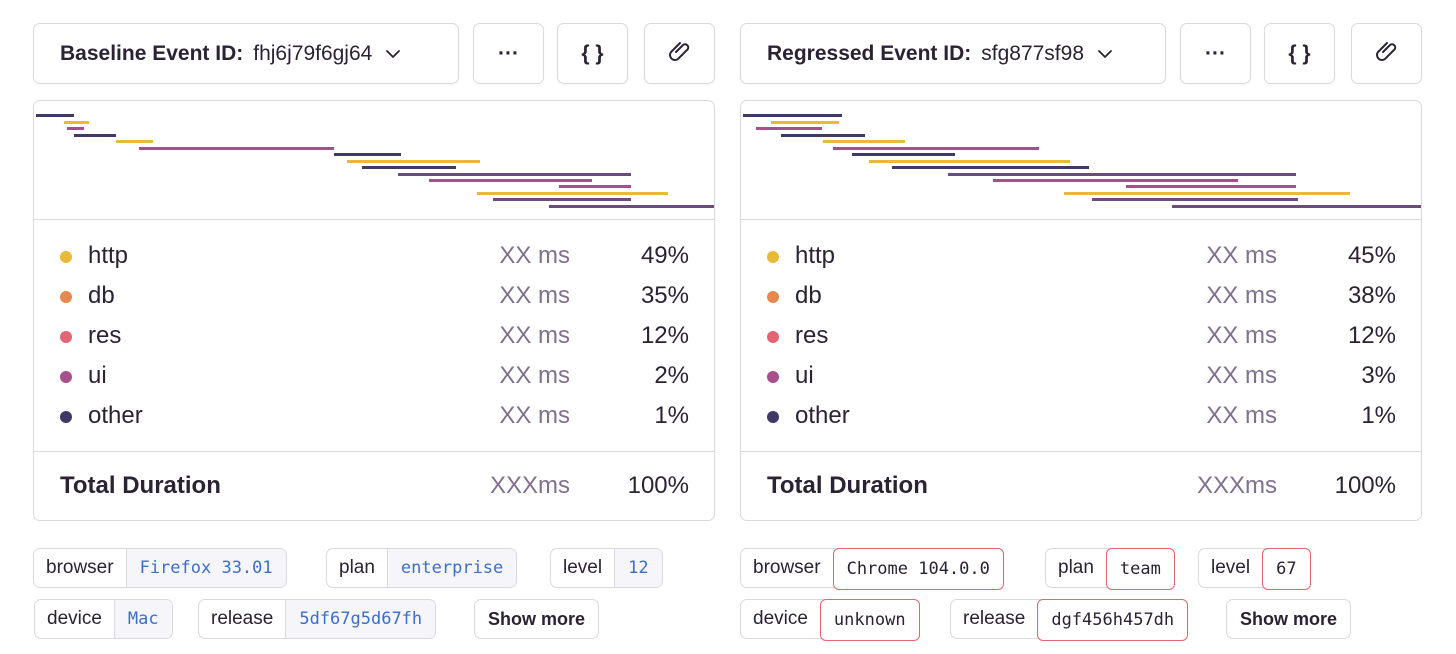  Describe the element at coordinates (357, 568) in the screenshot. I see `tag-key: plan` at that location.